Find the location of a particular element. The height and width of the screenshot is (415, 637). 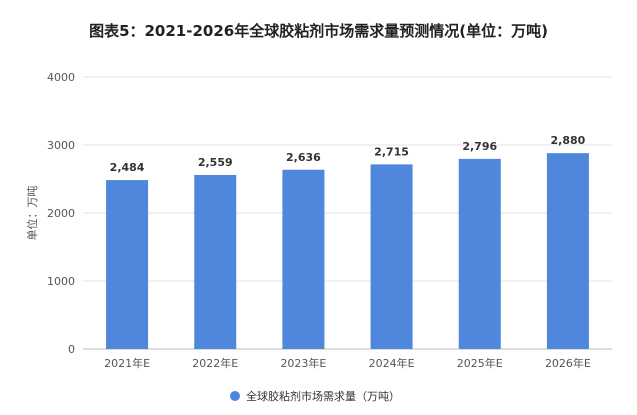

data-label: 2,636 is located at coordinates (303, 157).